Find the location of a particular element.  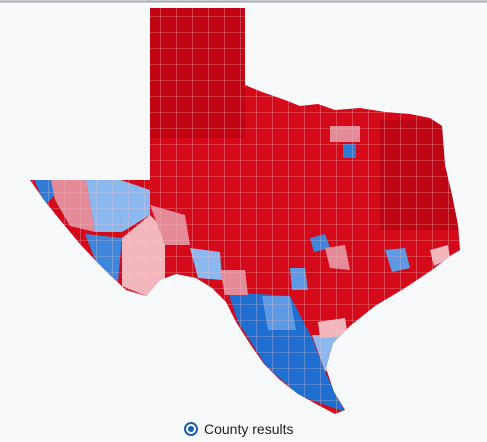

results-toggle: County results is located at coordinates (238, 429).